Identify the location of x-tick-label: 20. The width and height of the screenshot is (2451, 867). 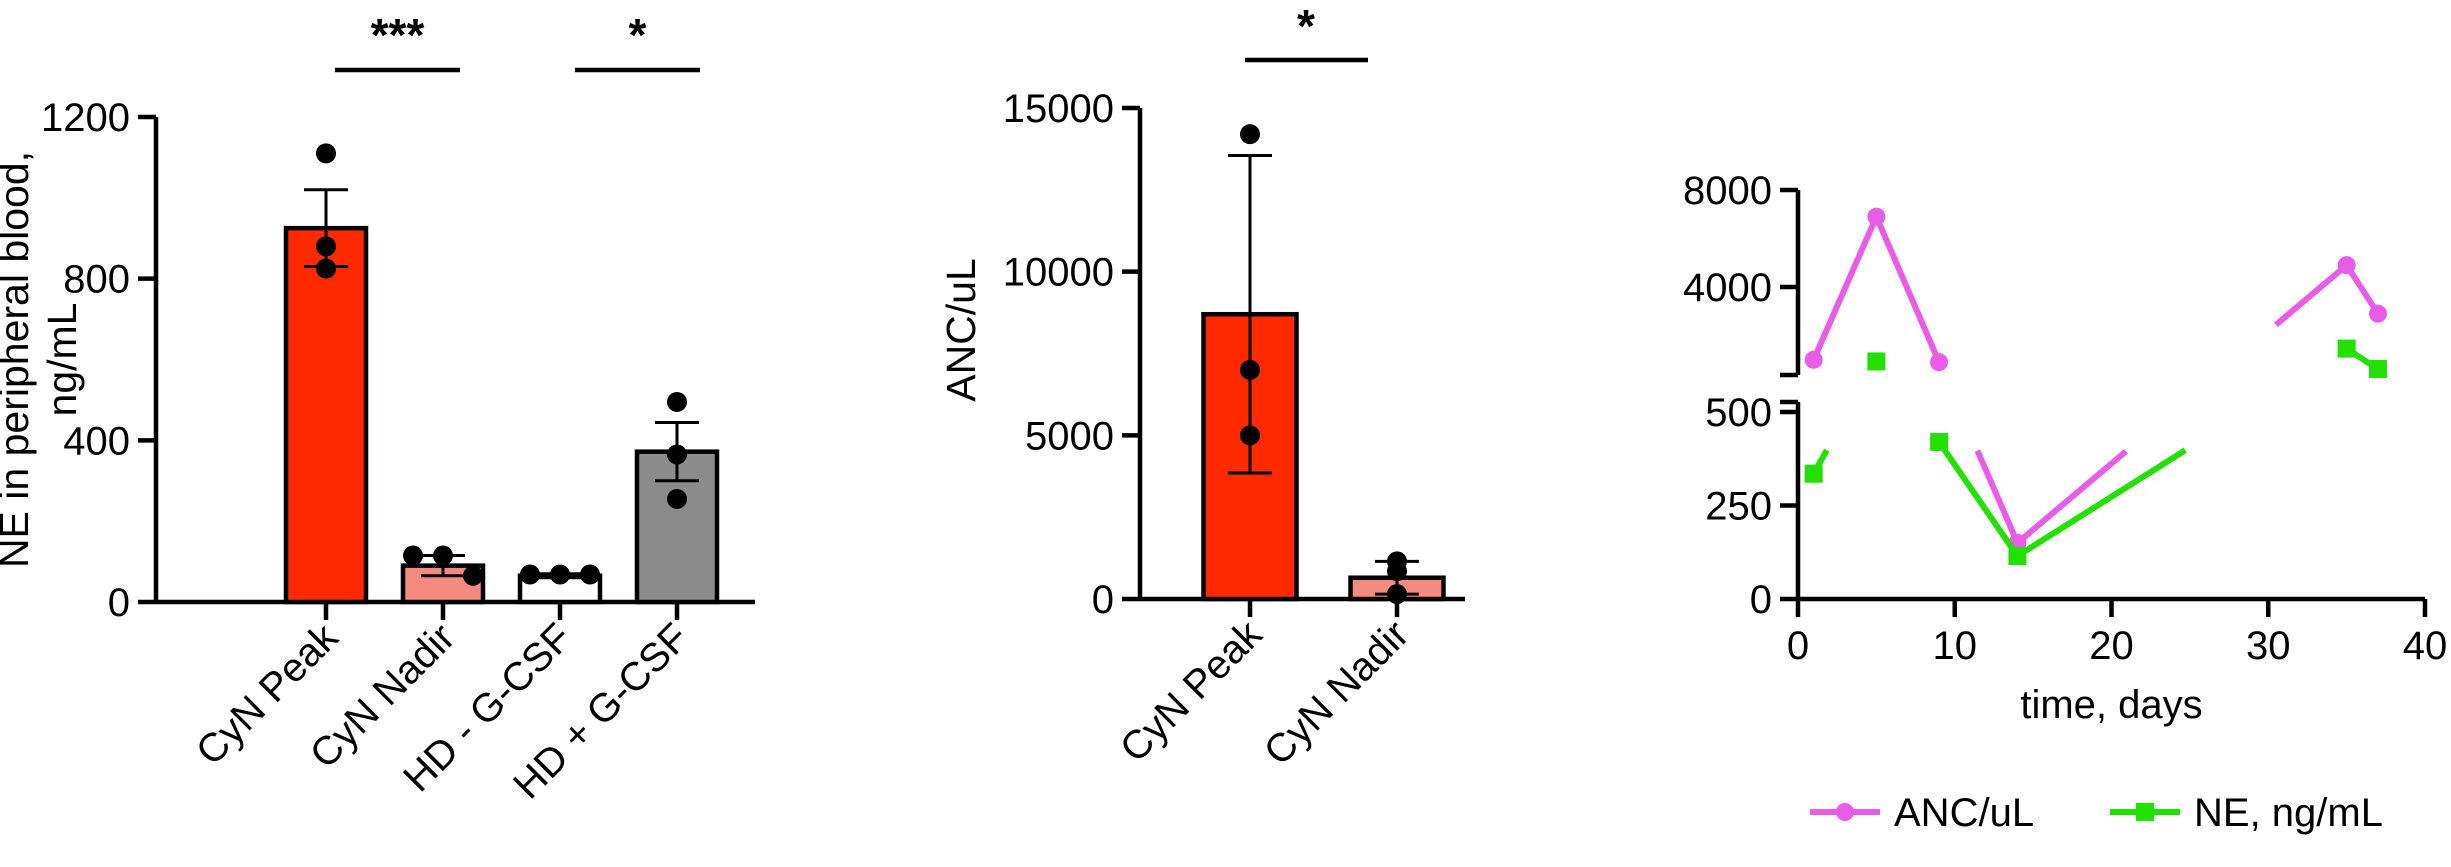
(2111, 646).